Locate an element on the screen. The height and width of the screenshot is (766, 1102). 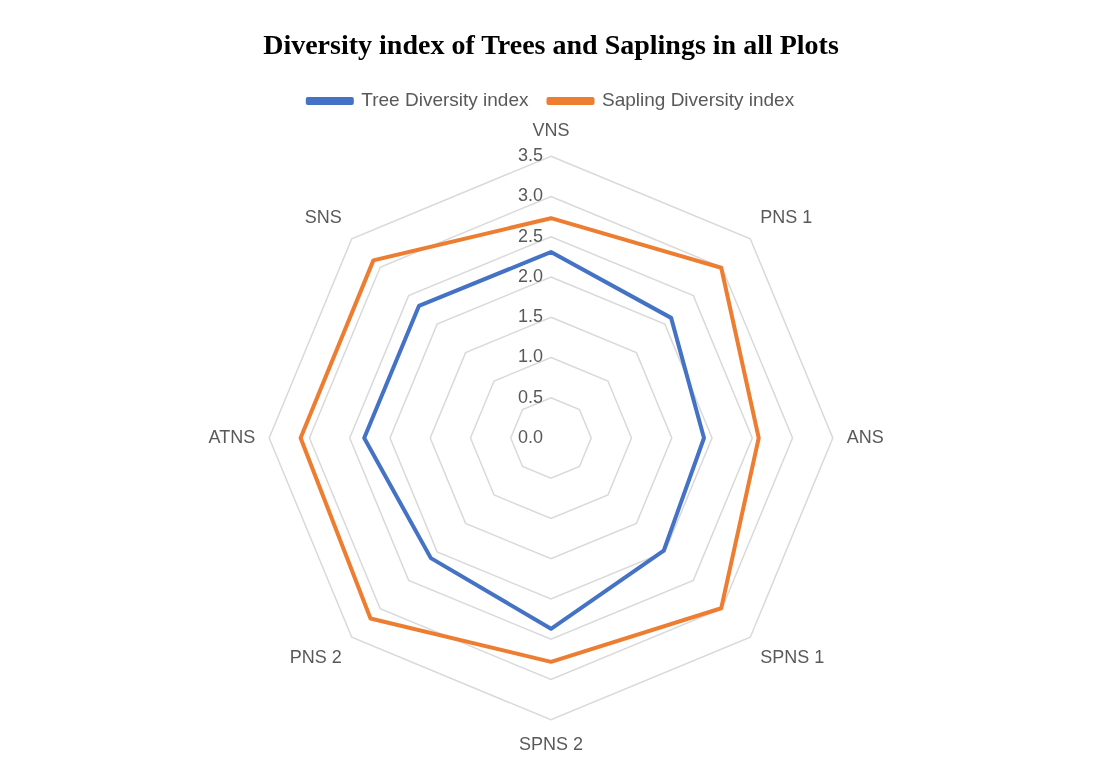
spoke-label: VNS is located at coordinates (551, 130).